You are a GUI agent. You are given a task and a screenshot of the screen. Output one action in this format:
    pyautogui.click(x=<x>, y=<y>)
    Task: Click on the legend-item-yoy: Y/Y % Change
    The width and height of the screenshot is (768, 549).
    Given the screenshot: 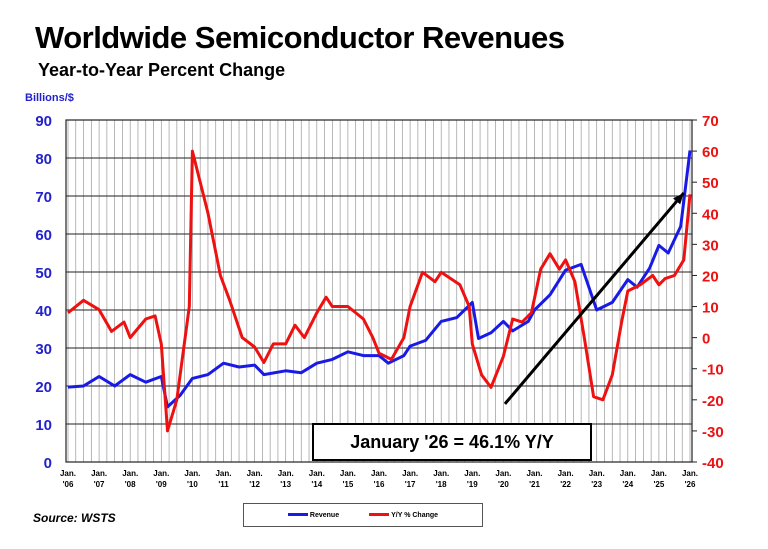 What is the action you would take?
    pyautogui.click(x=403, y=515)
    